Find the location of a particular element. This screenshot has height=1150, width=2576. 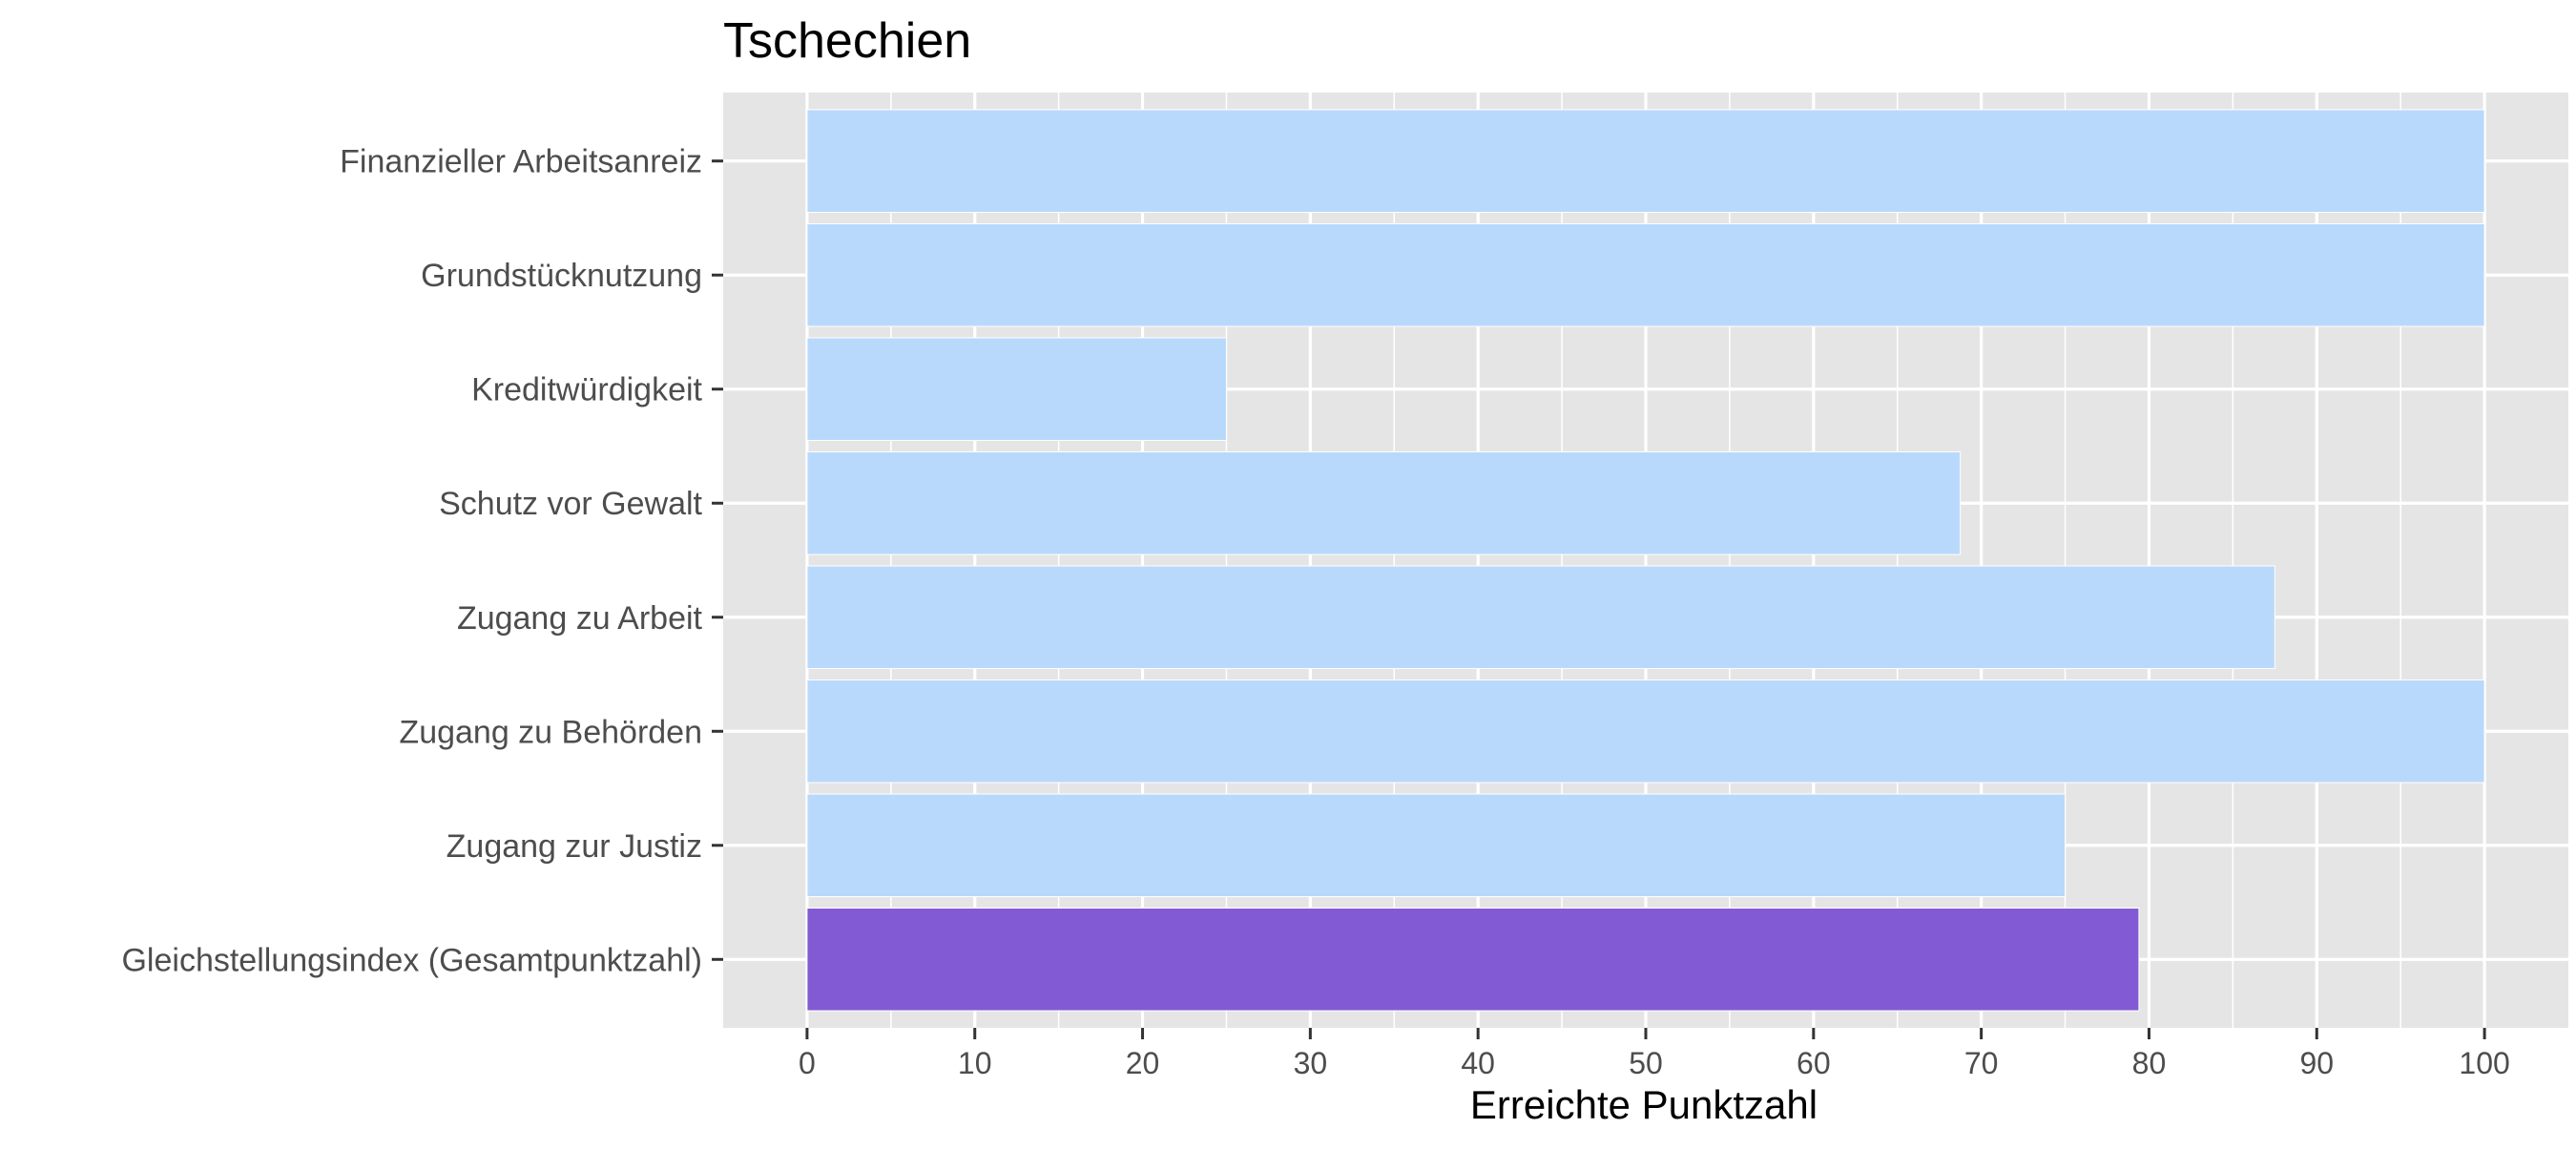

y-tick-label: Schutz vor Gewalt is located at coordinates (570, 504).